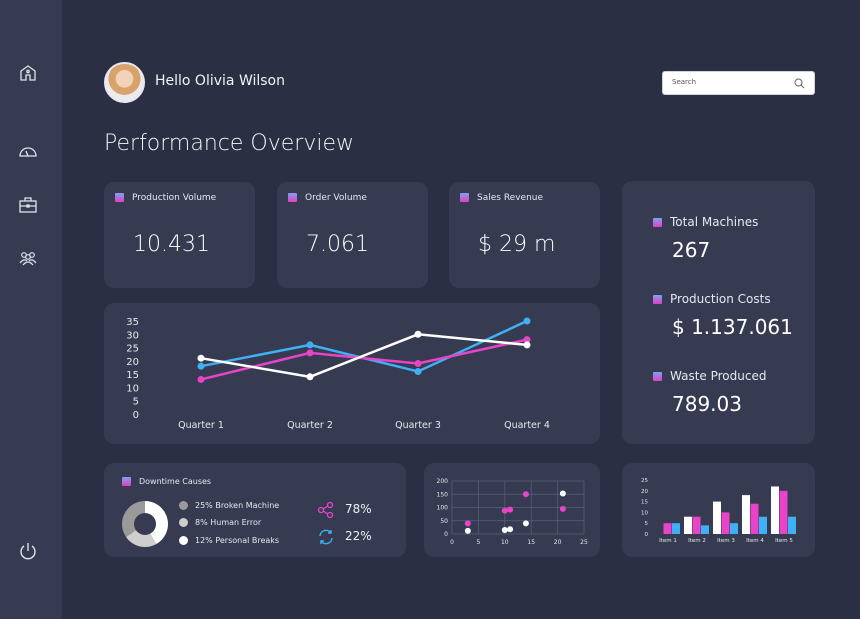 Image resolution: width=860 pixels, height=619 pixels. Describe the element at coordinates (132, 322) in the screenshot. I see `y-tick-label: 35` at that location.